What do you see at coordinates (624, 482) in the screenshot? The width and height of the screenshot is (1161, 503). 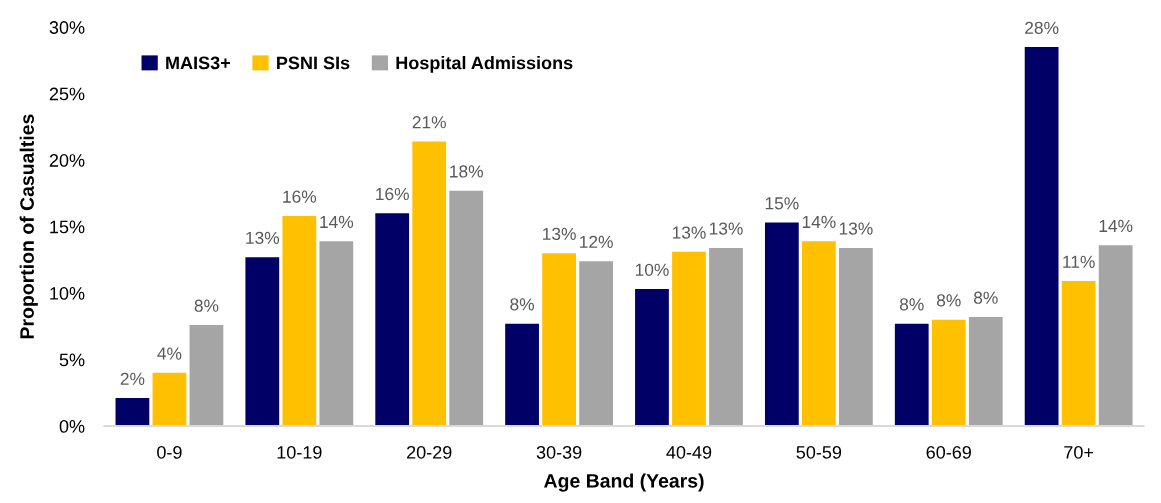 I see `x-axis-title: Age Band (Years)` at bounding box center [624, 482].